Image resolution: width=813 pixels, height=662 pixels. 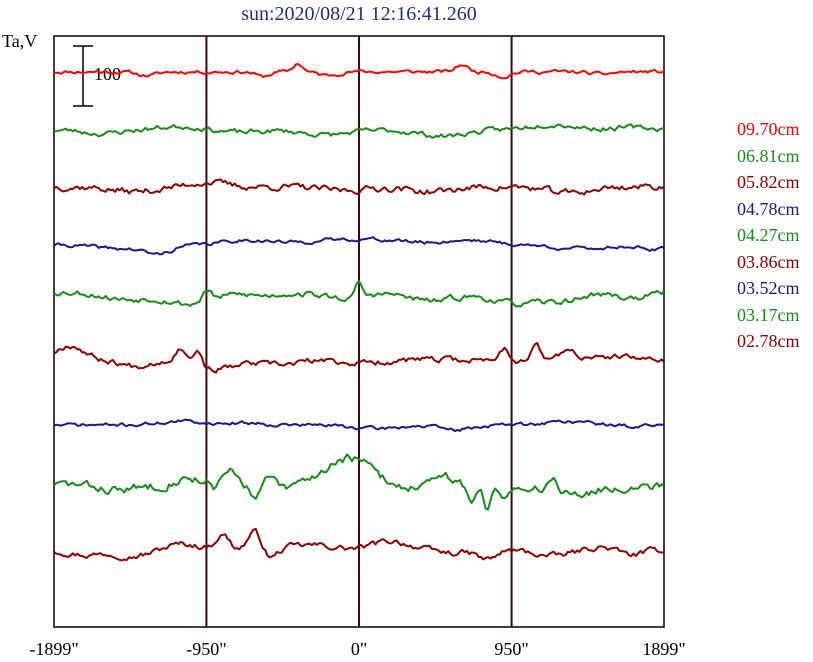 I want to click on y-axis-label: Ta,V, so click(x=19, y=41).